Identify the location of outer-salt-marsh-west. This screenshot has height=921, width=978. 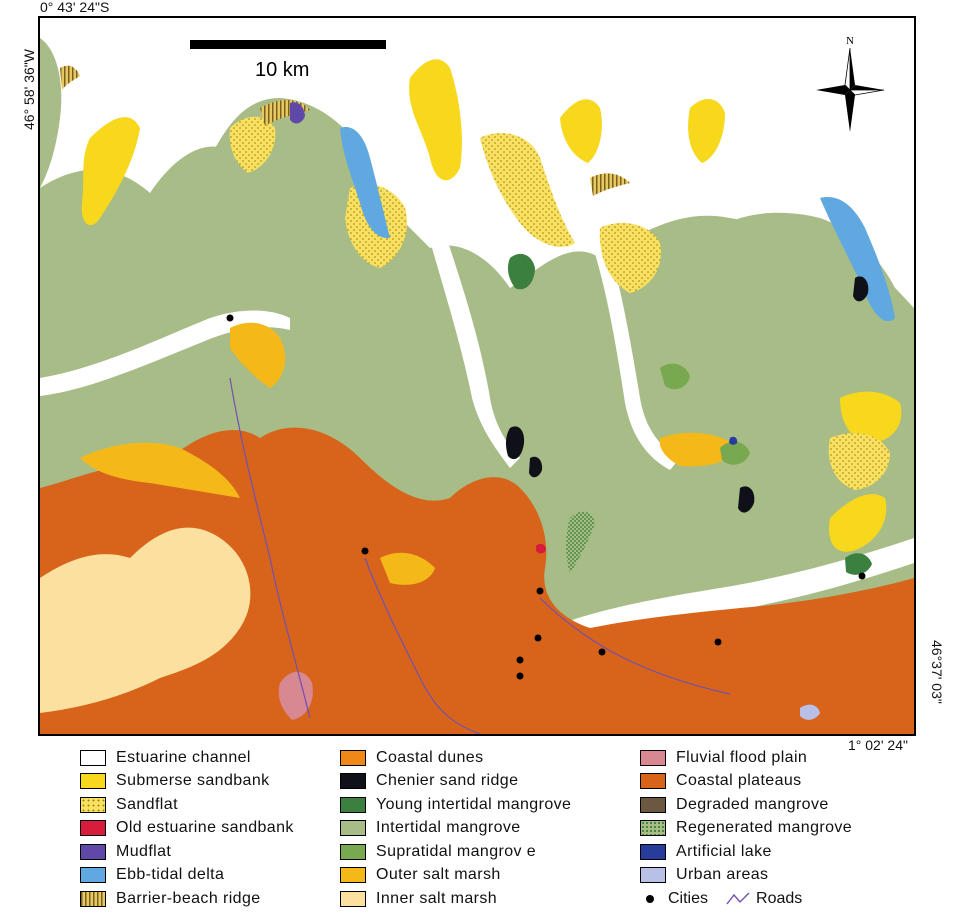
(160, 470).